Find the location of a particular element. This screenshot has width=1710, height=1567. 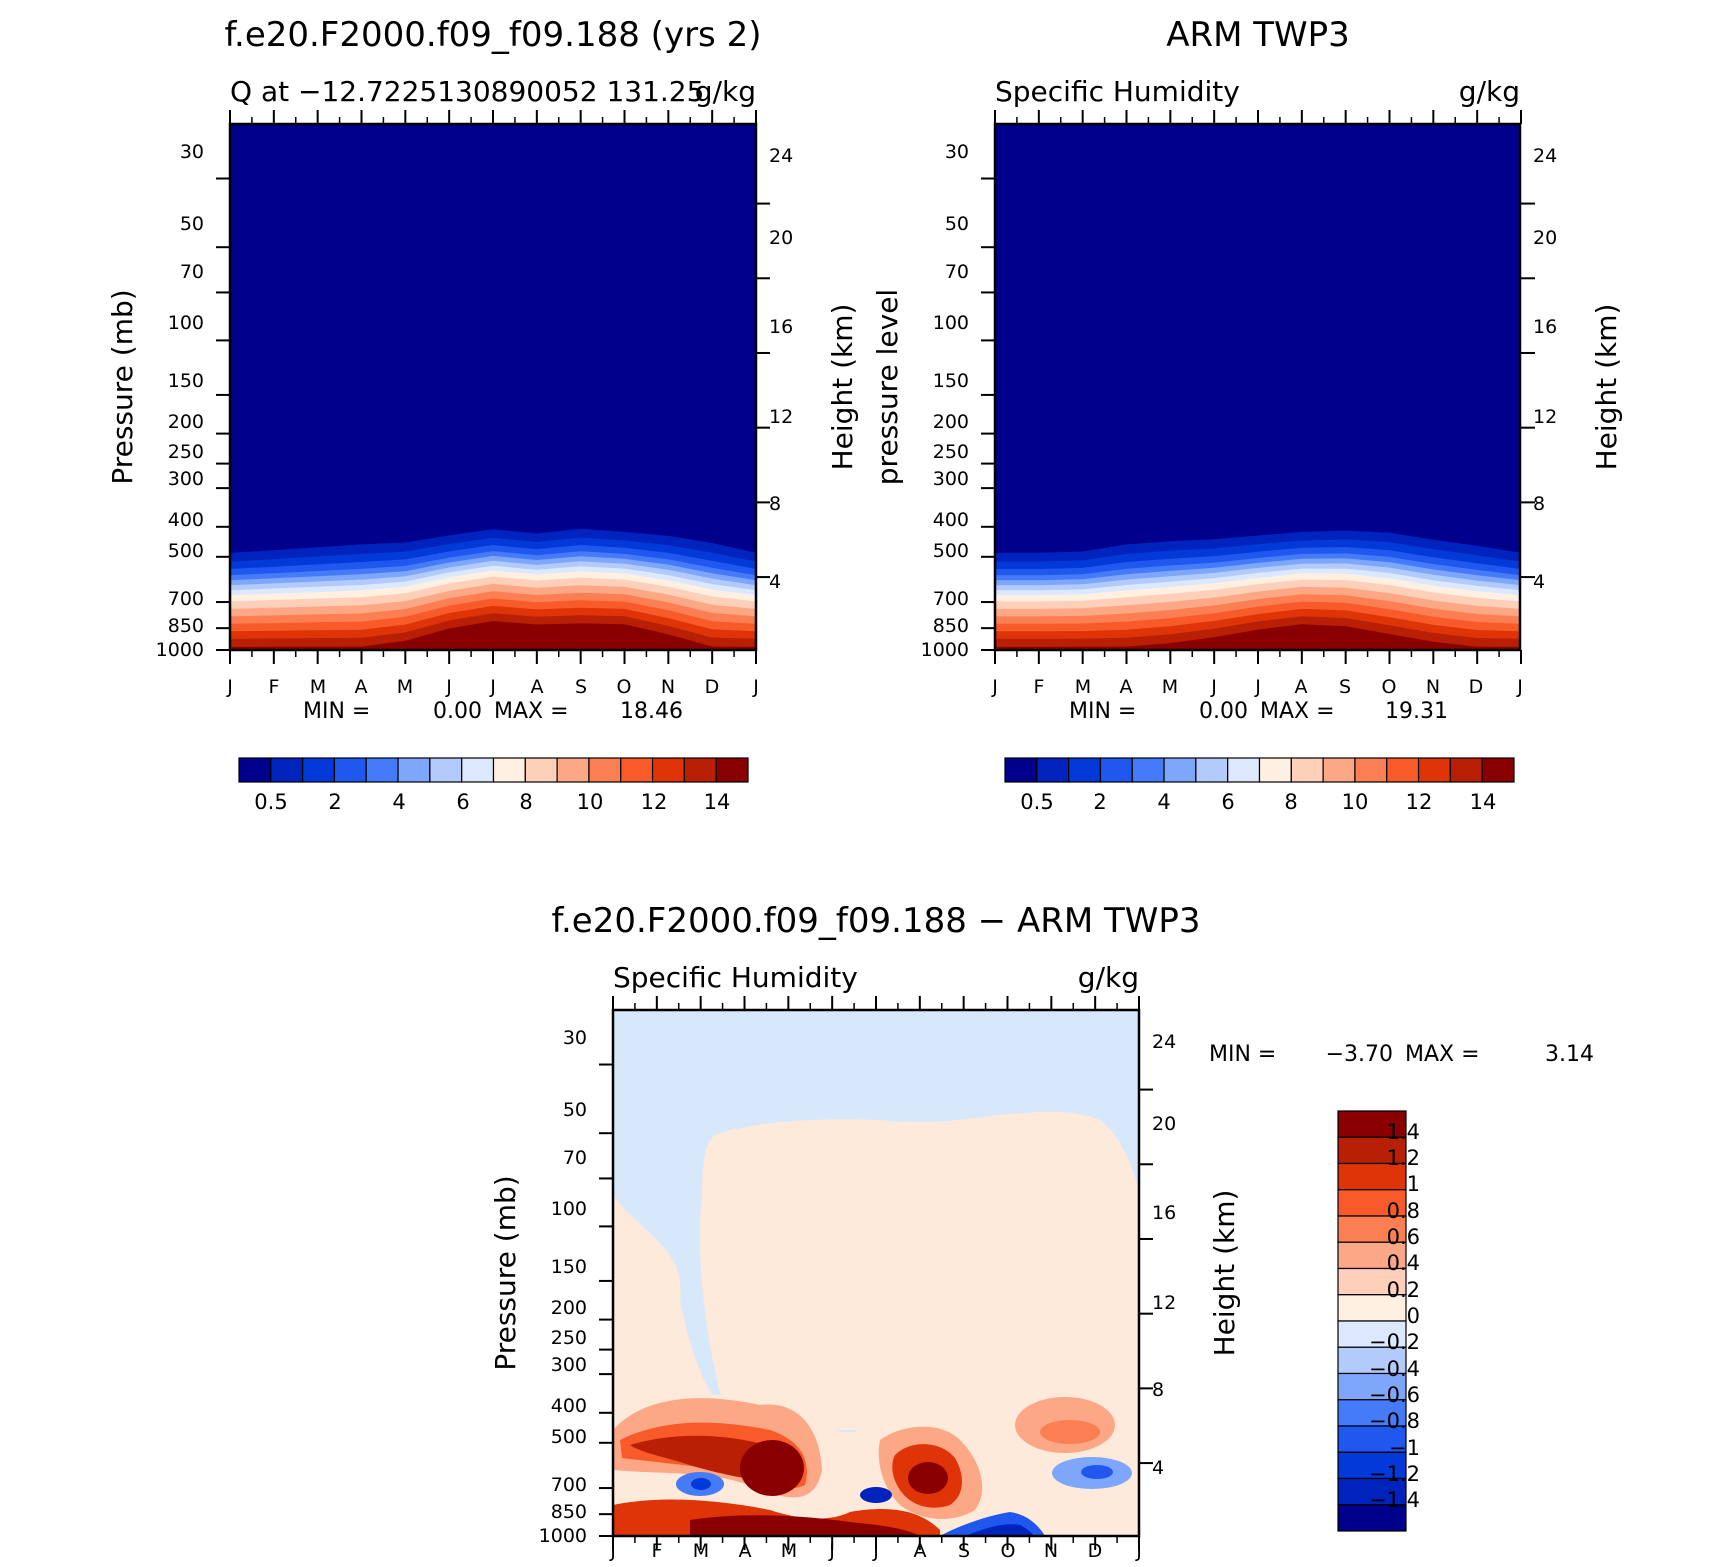

y2-tick-label: 24 is located at coordinates (781, 156).